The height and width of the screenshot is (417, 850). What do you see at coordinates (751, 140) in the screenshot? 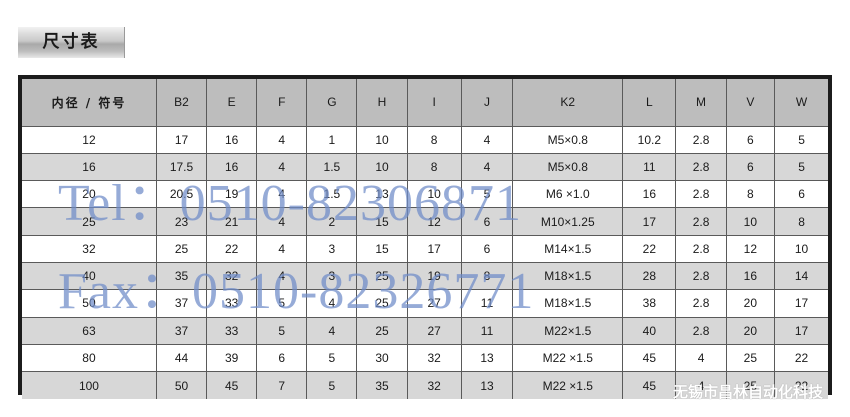
I see `cell-v: 6` at bounding box center [751, 140].